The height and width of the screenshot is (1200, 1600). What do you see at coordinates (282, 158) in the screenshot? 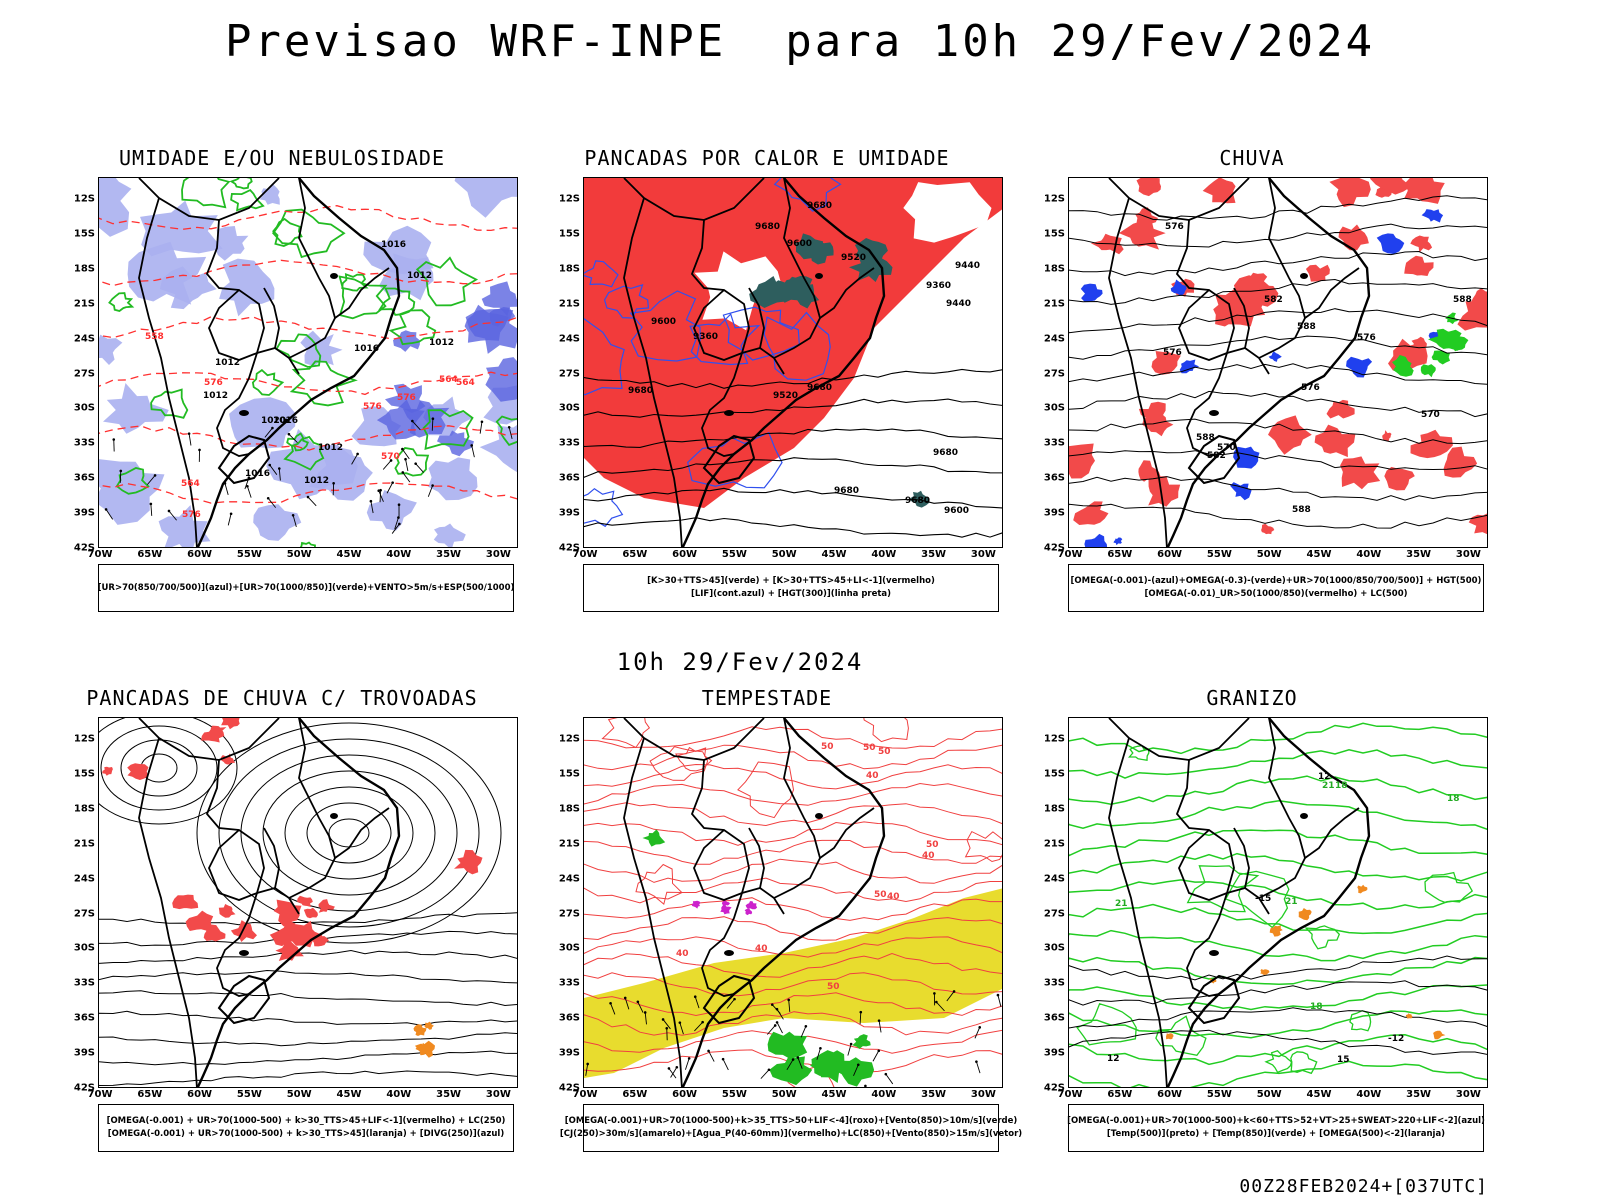
I see `panel-title: UMIDADE E/OU NEBULOSIDADE` at bounding box center [282, 158].